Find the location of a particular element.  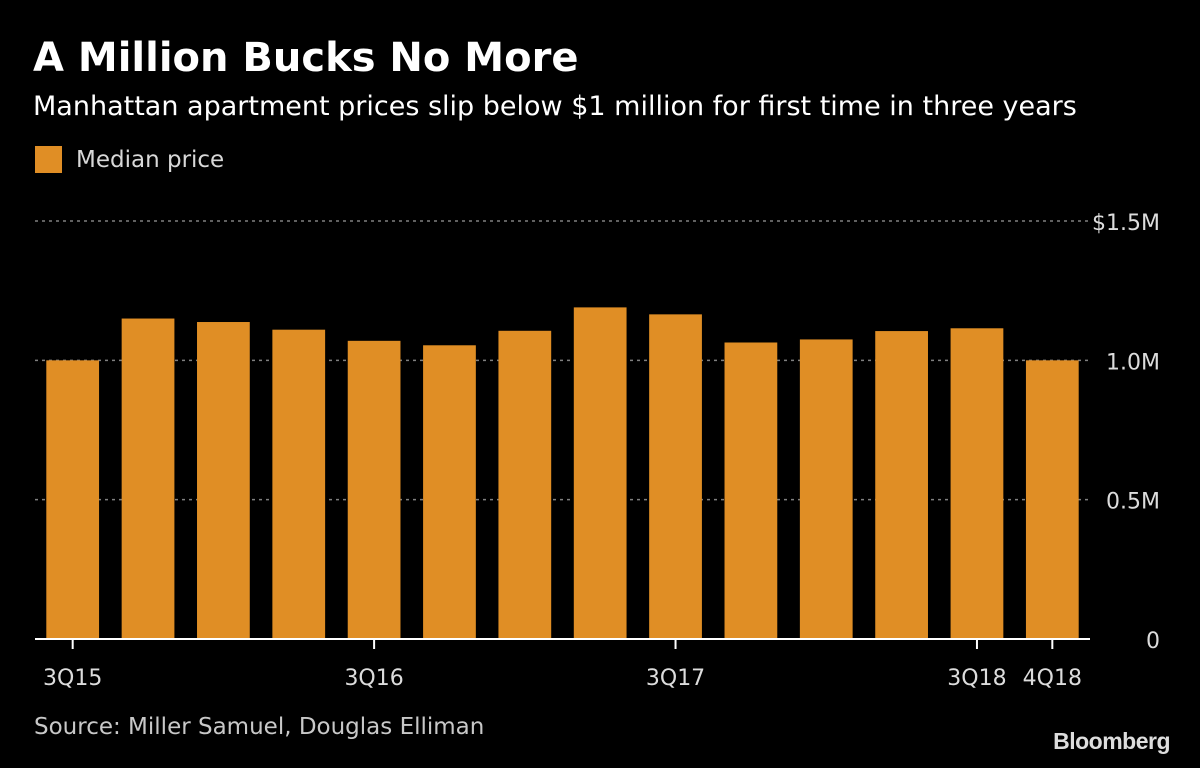

bar-2Q17 is located at coordinates (600, 473).